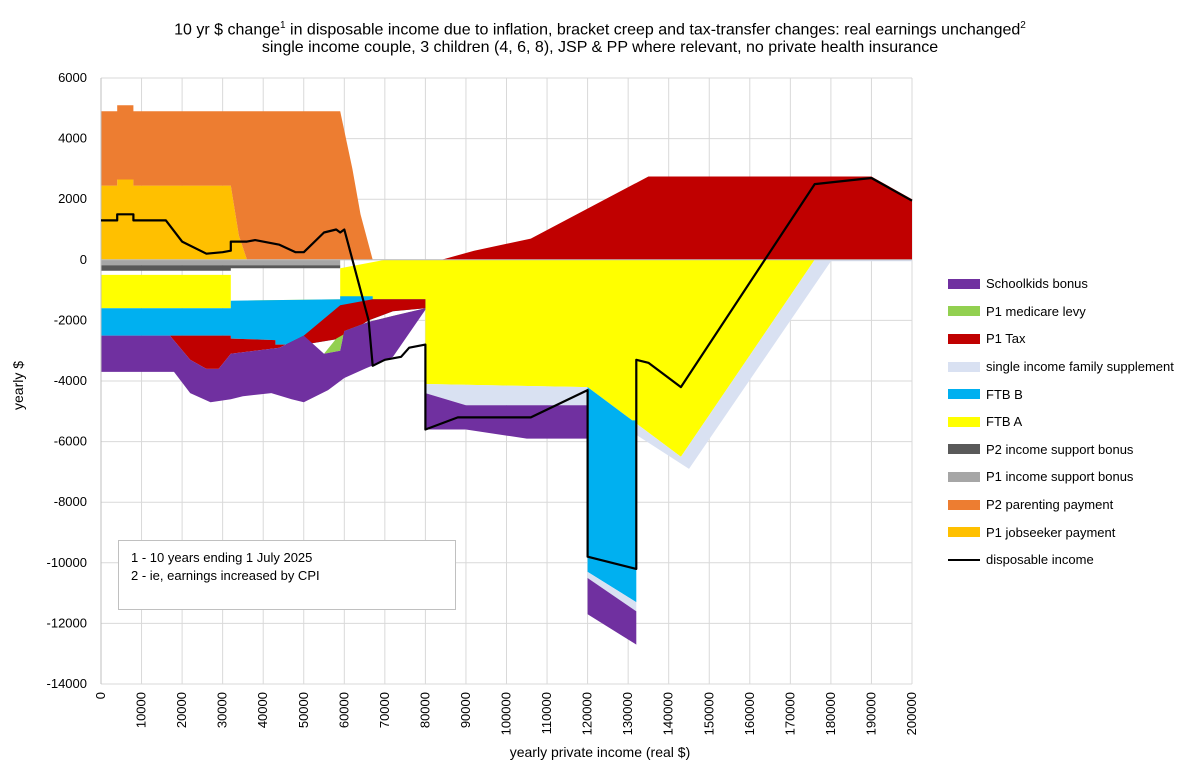 The height and width of the screenshot is (784, 1200). I want to click on legend-item-jobseeker: P1 jobseeker payment, so click(1073, 532).